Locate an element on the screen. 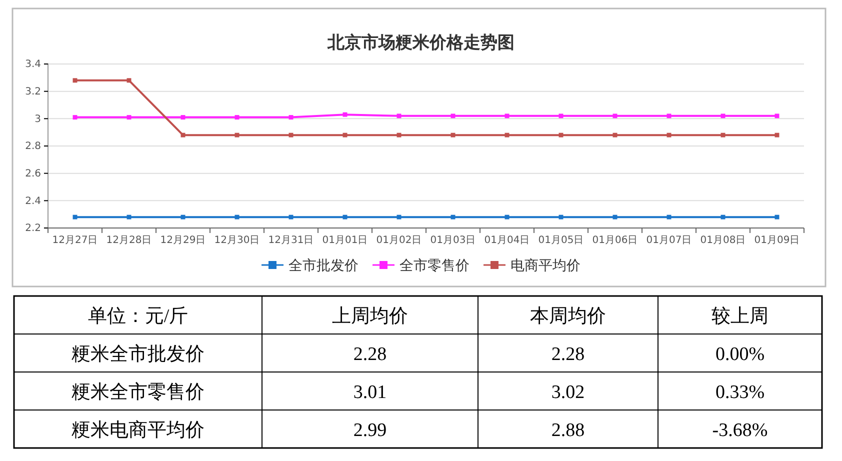  text: 0.33% is located at coordinates (740, 392).